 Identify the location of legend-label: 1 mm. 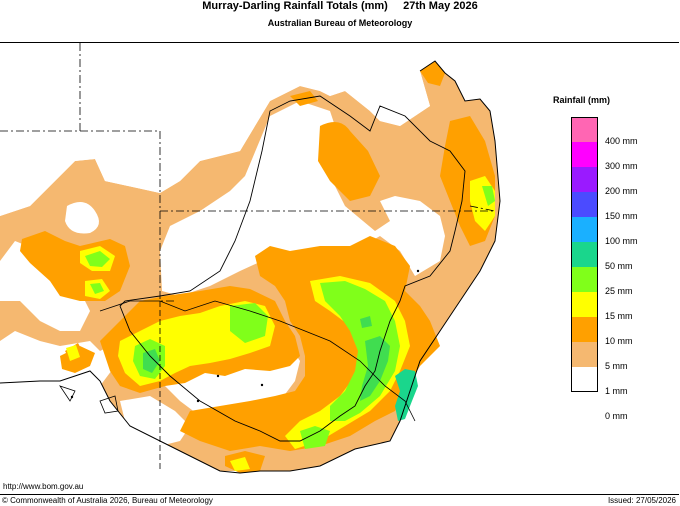
(616, 391).